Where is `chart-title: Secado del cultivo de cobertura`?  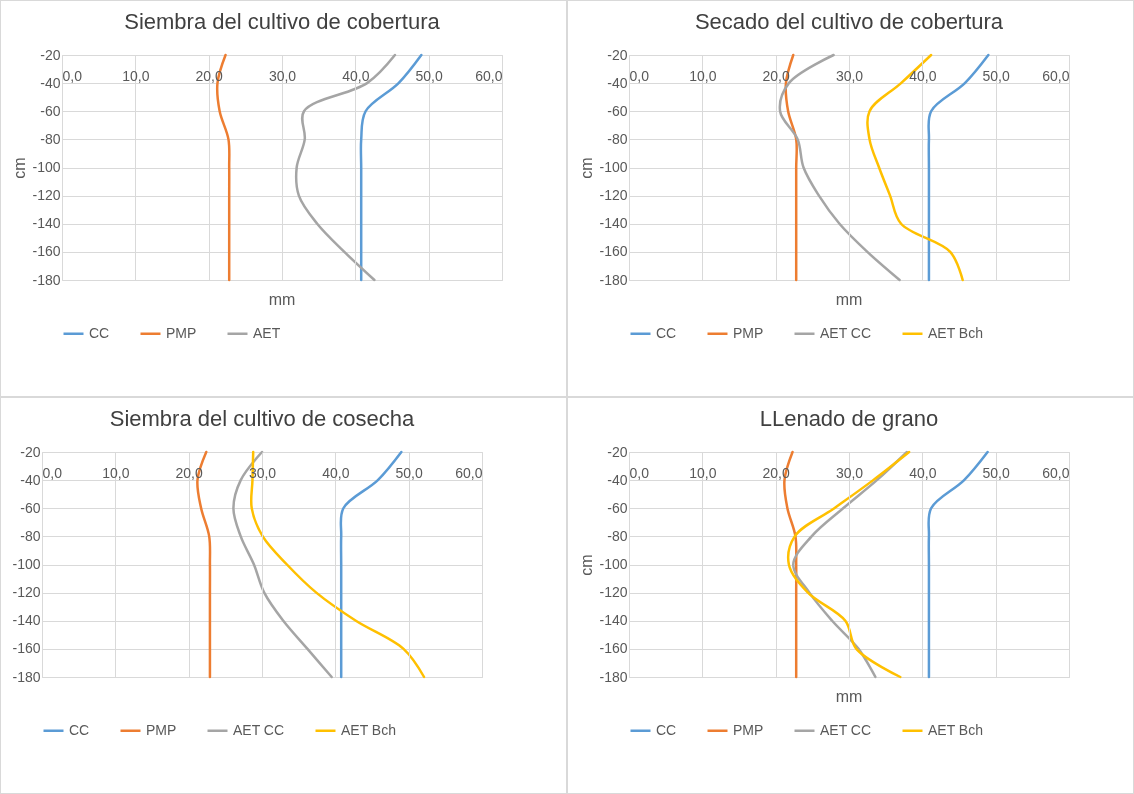
chart-title: Secado del cultivo de cobertura is located at coordinates (849, 21).